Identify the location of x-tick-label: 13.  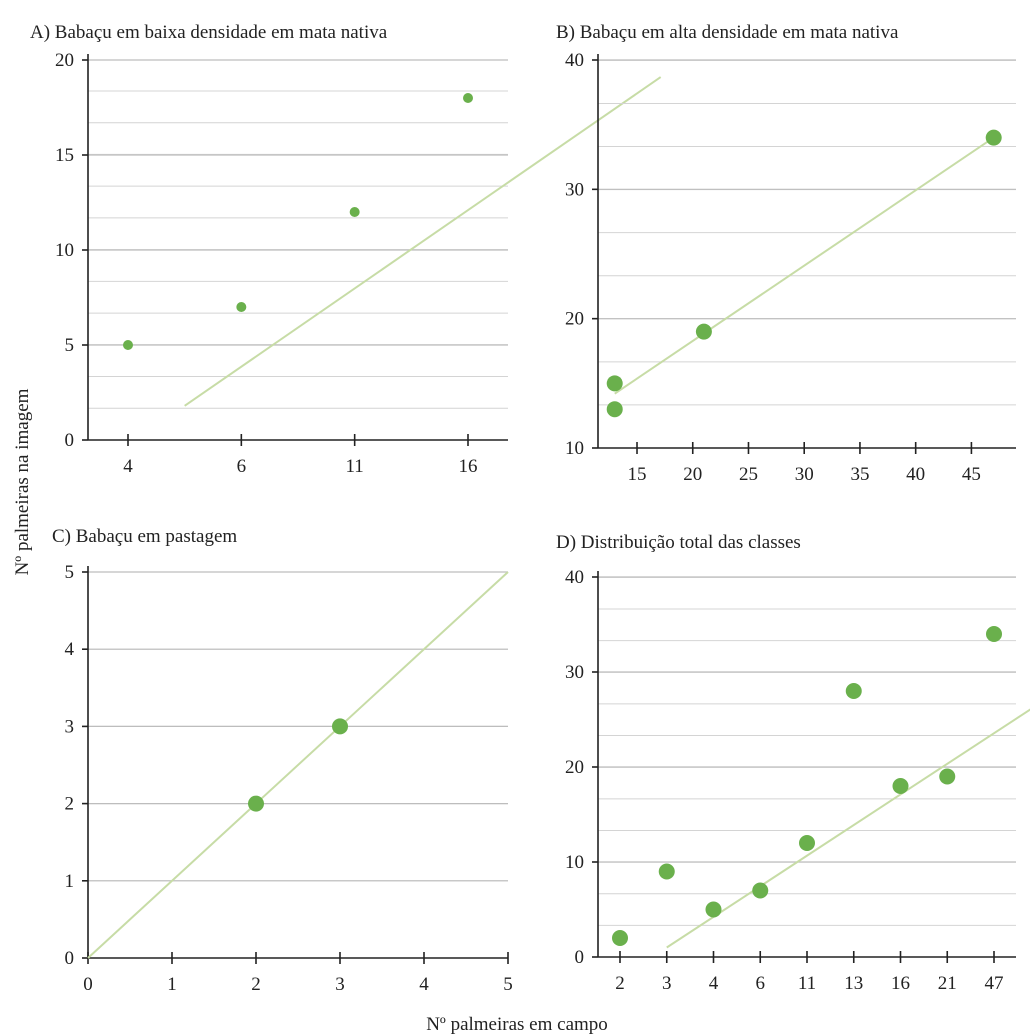
(853, 983).